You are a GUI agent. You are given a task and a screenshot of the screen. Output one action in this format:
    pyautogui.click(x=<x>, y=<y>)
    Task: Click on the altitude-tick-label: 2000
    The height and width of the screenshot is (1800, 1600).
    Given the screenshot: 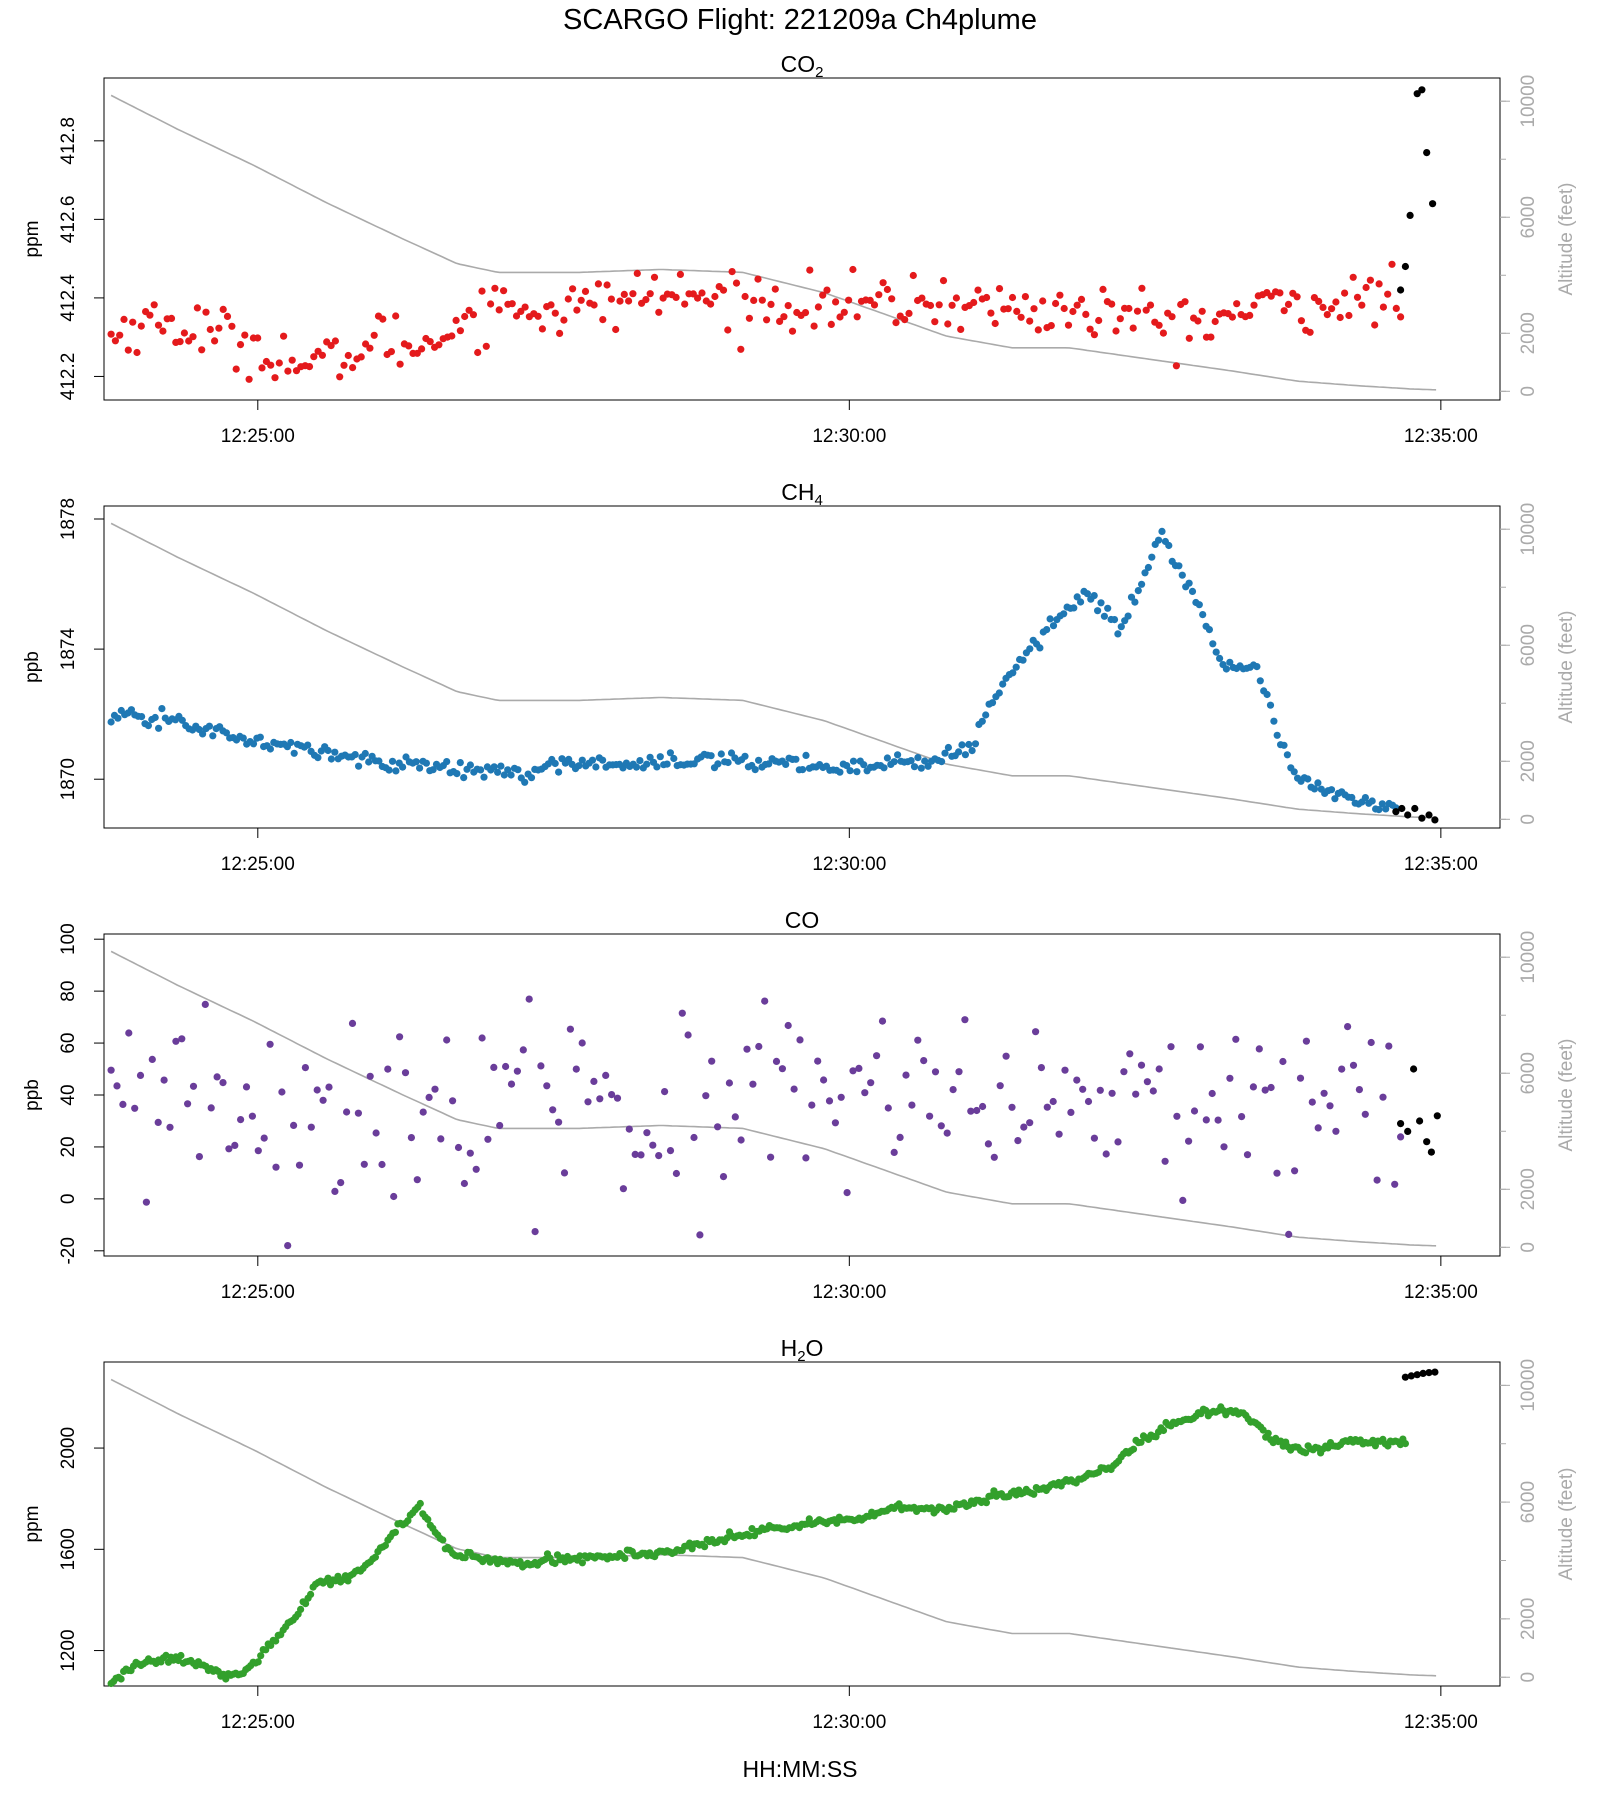 What is the action you would take?
    pyautogui.click(x=1528, y=333)
    